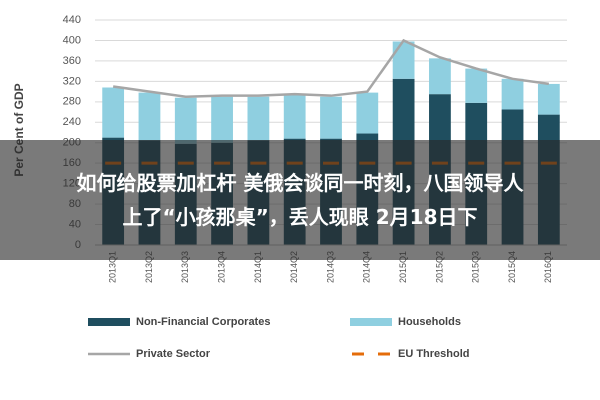 The height and width of the screenshot is (400, 600). Describe the element at coordinates (203, 322) in the screenshot. I see `legend-label: Non-Financial Corporates` at that location.